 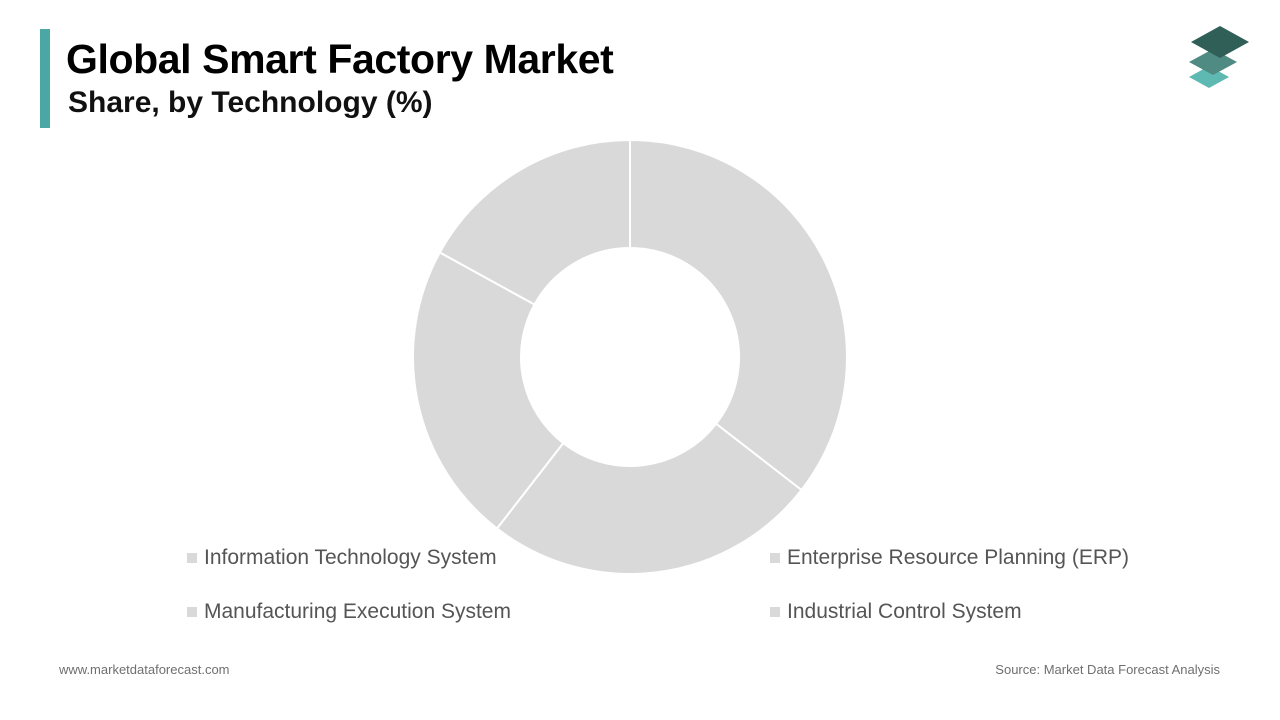 What do you see at coordinates (649, 498) in the screenshot?
I see `donut-slice-industrial-control-system` at bounding box center [649, 498].